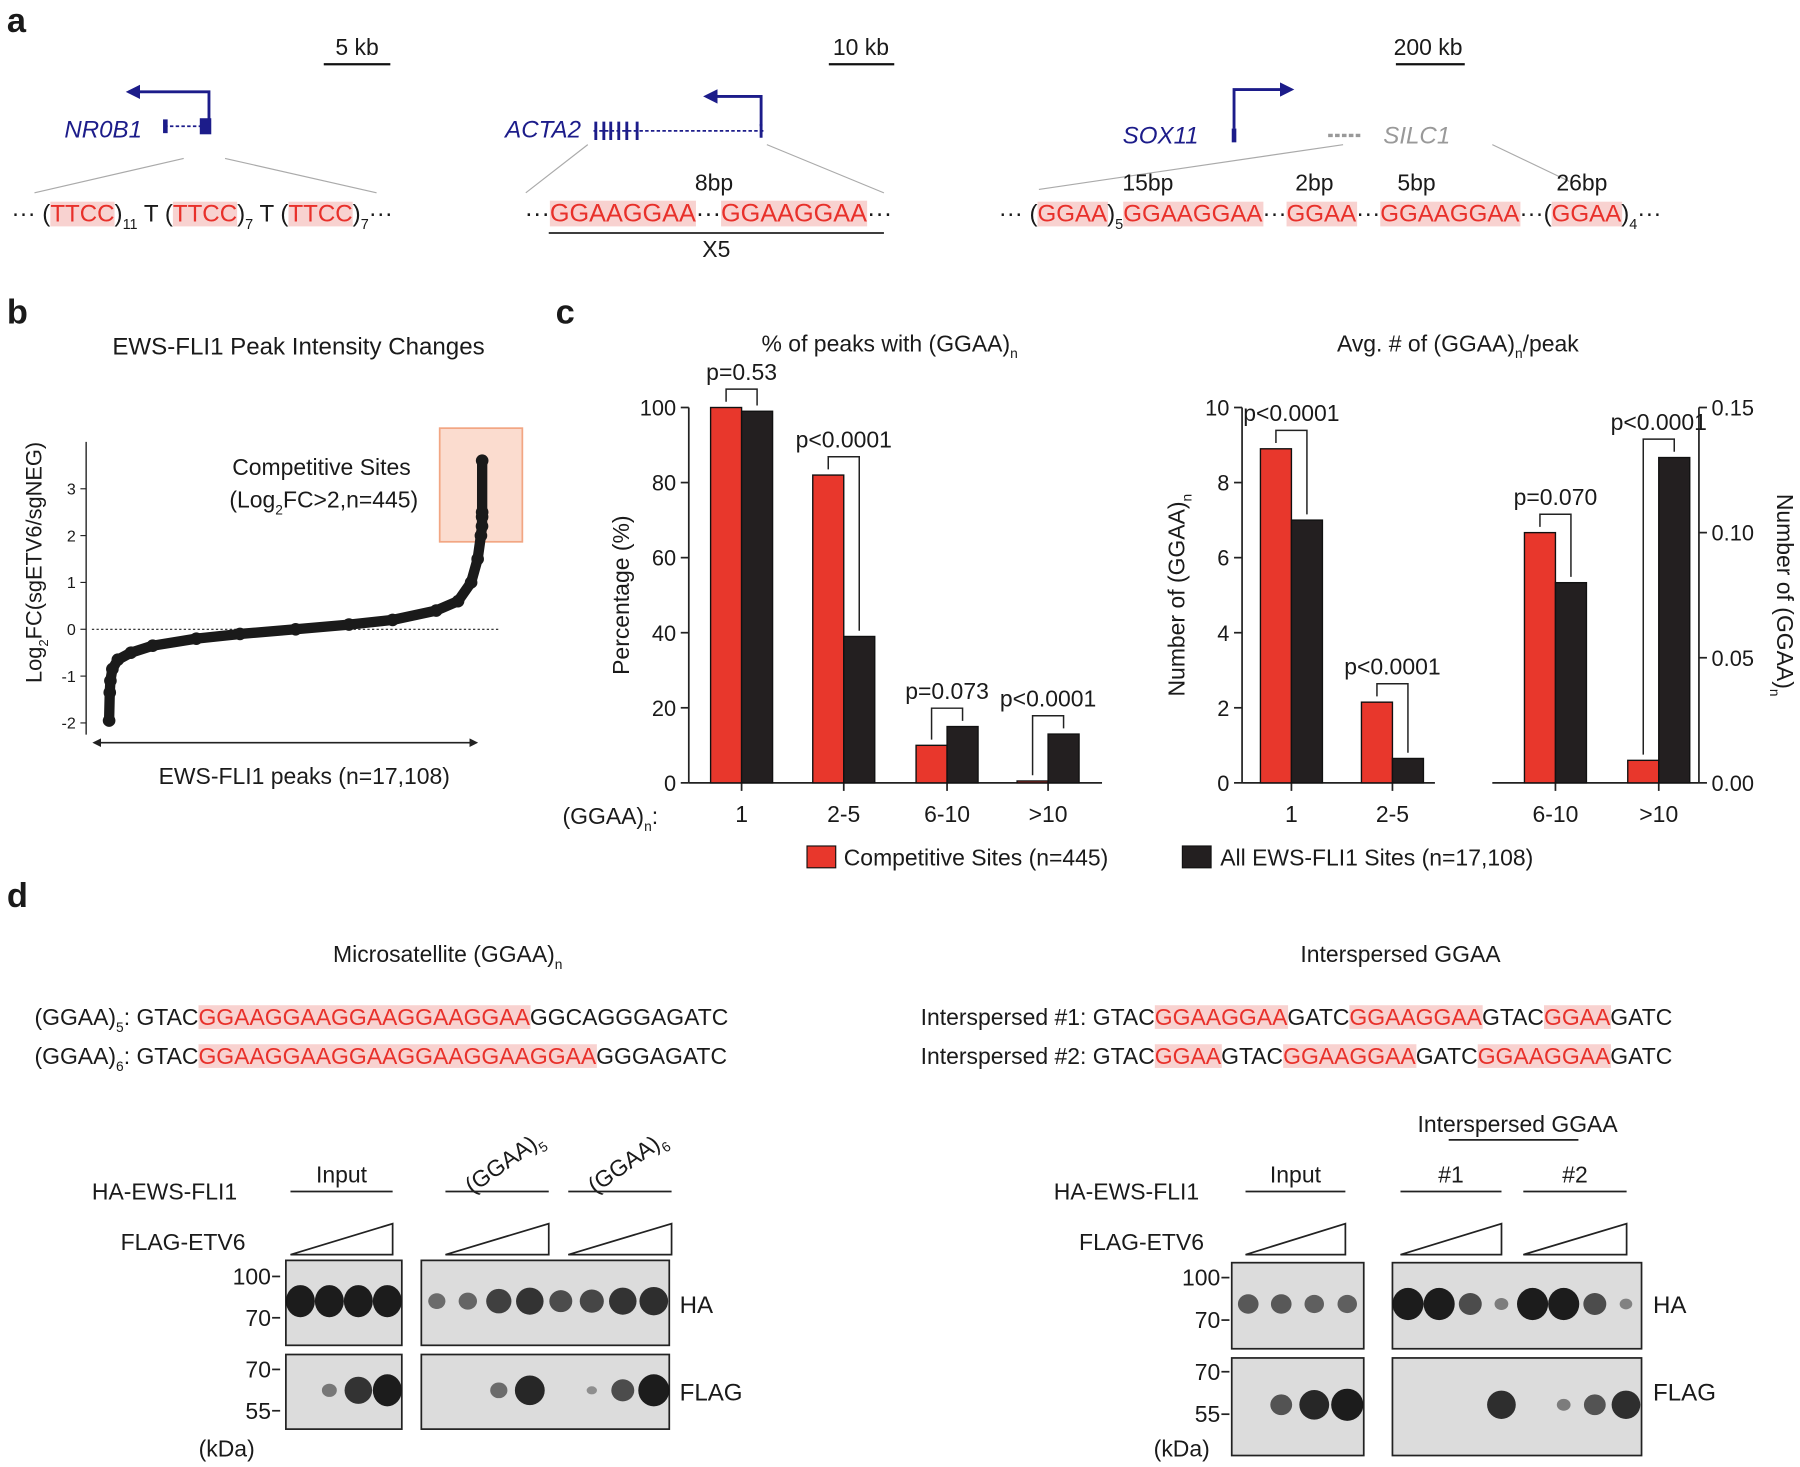 This screenshot has height=1467, width=1800. I want to click on x-tick-label: 2-5, so click(843, 814).